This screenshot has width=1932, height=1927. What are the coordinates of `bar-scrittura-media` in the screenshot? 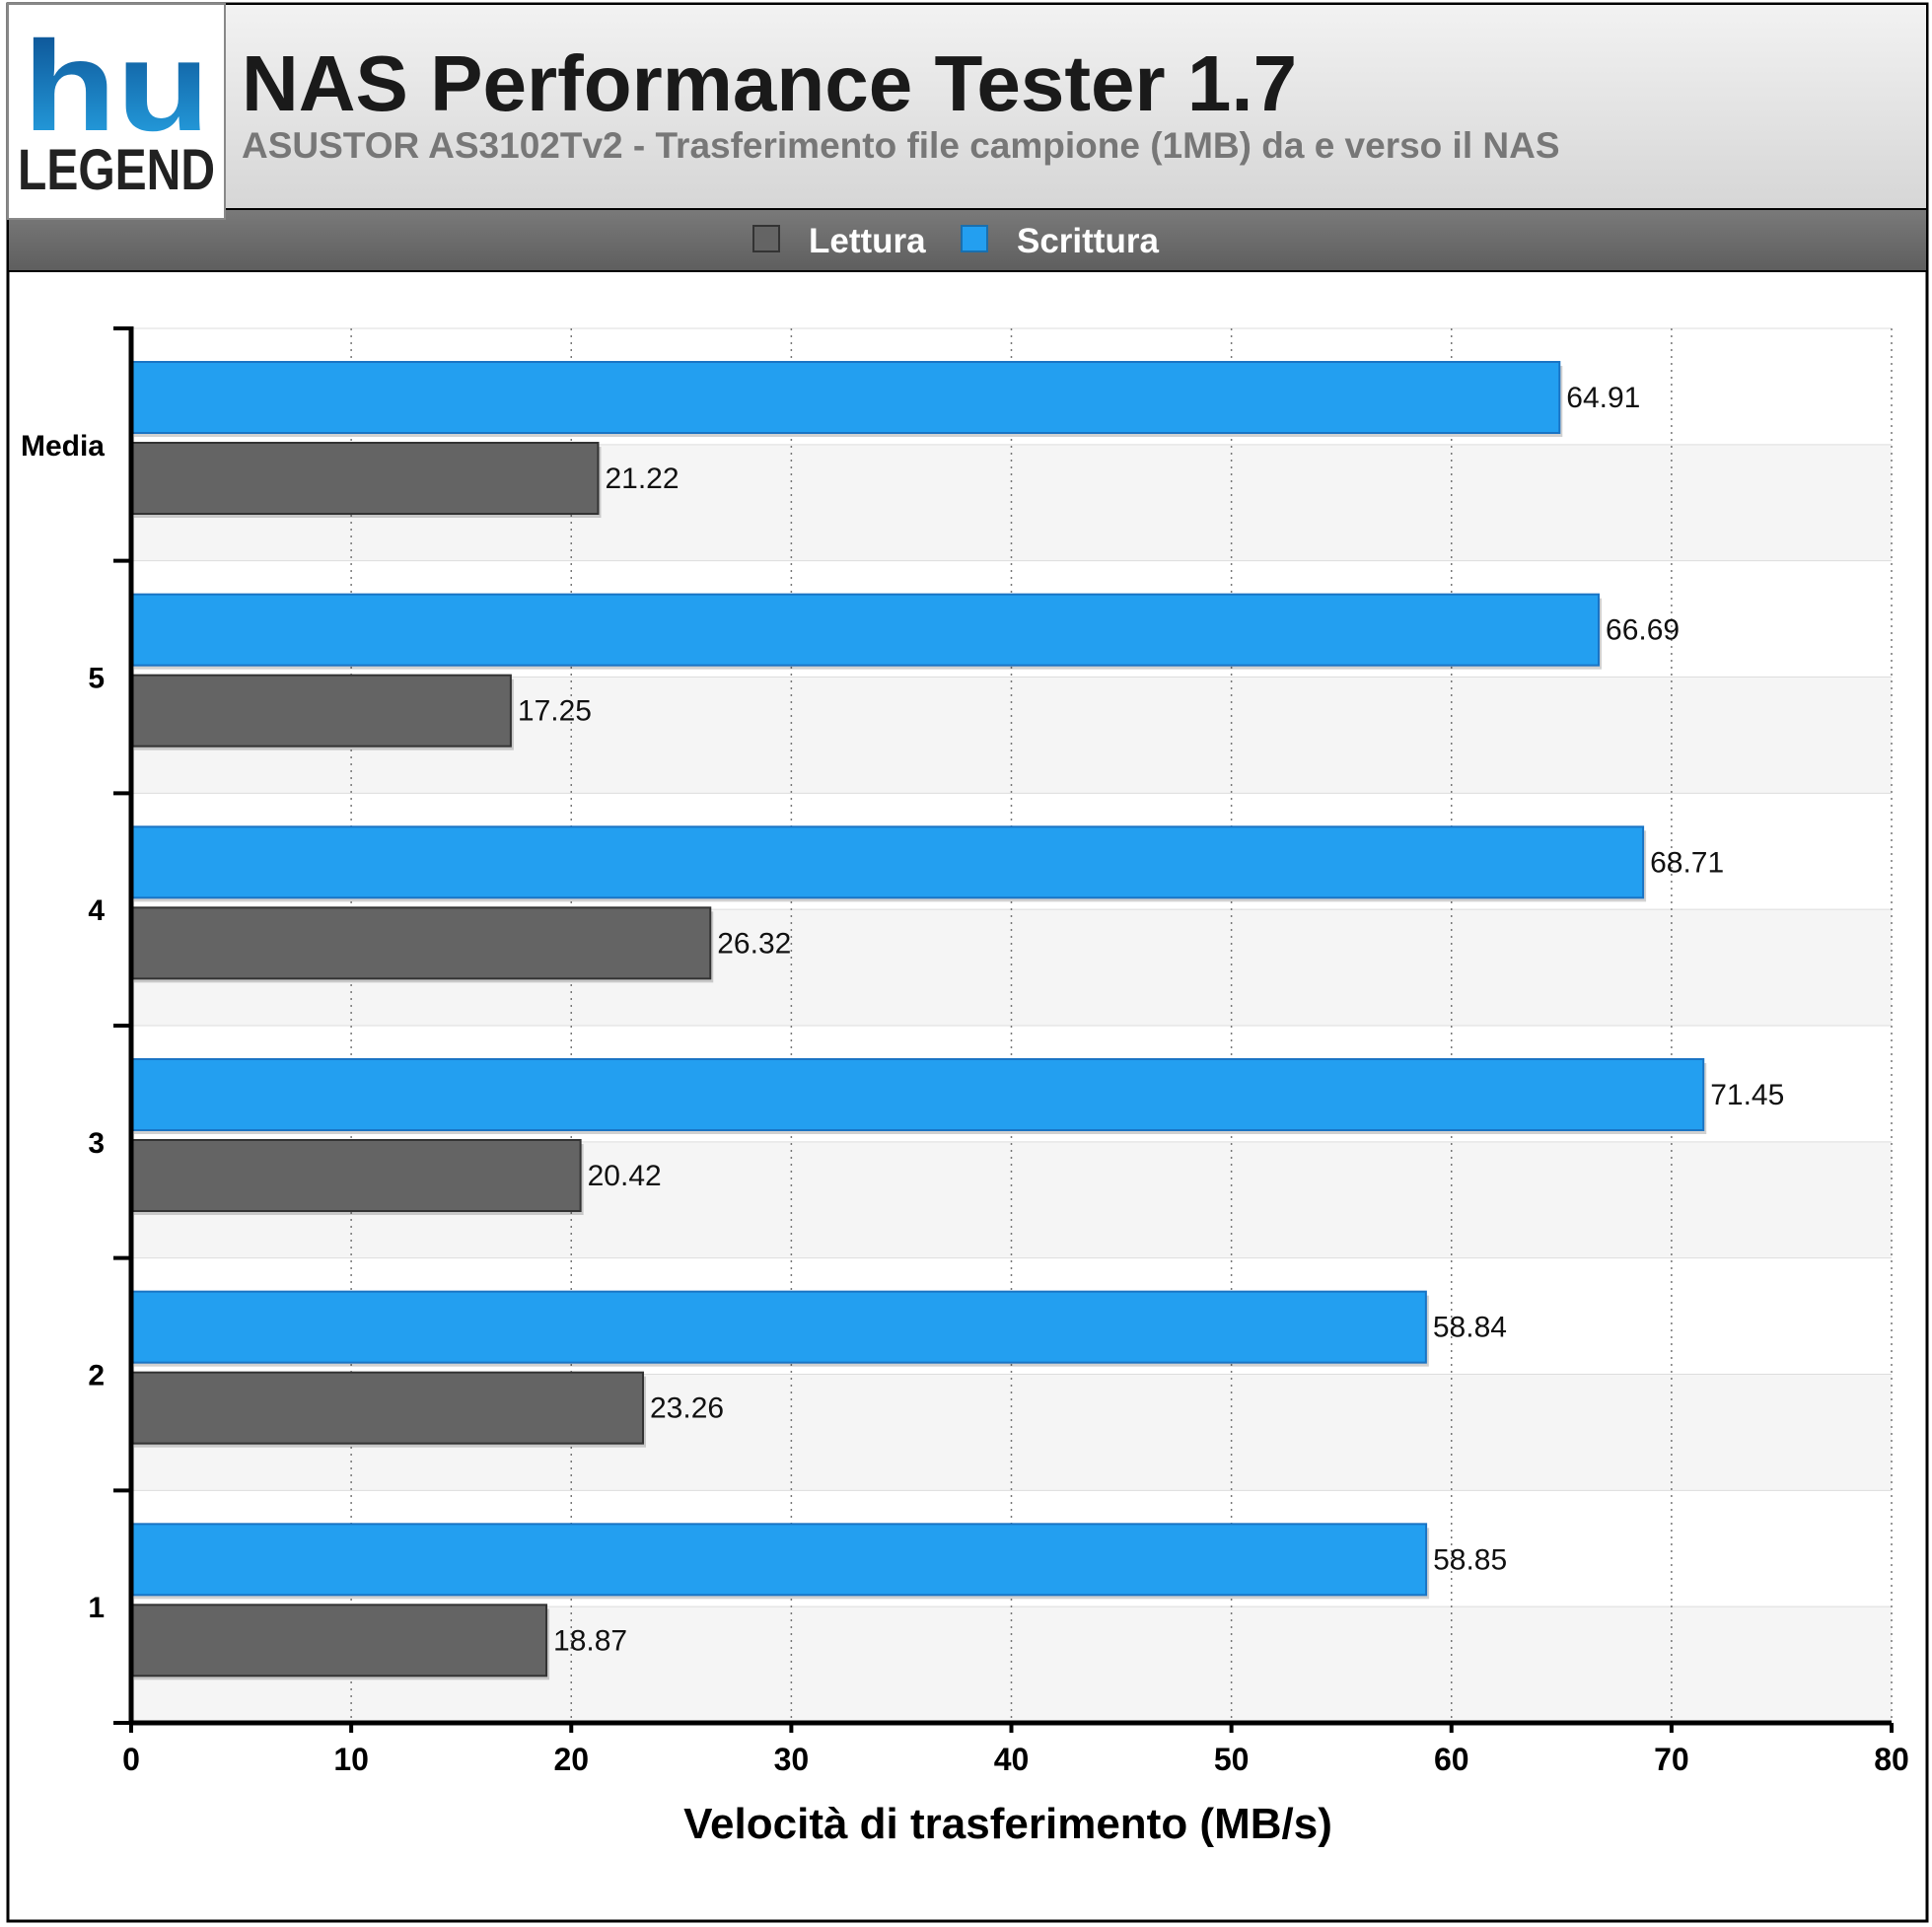 It's located at (846, 397).